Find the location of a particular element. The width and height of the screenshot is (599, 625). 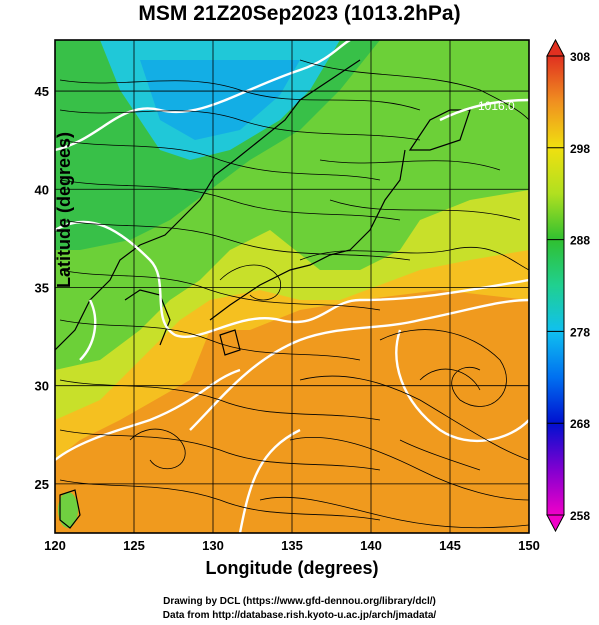

y-tick-label: 35 is located at coordinates (42, 287).